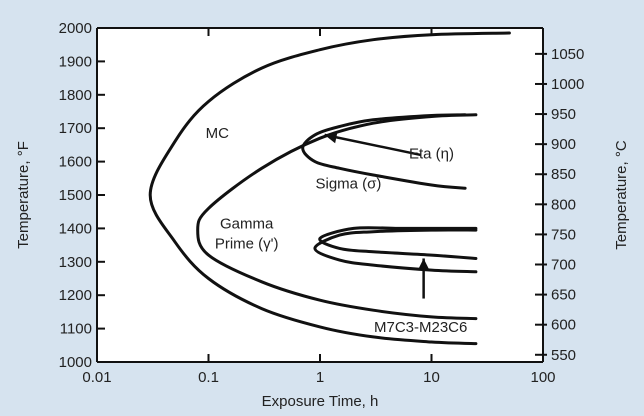 This screenshot has width=644, height=416. What do you see at coordinates (75, 195) in the screenshot?
I see `y-tick-label-5: 1500` at bounding box center [75, 195].